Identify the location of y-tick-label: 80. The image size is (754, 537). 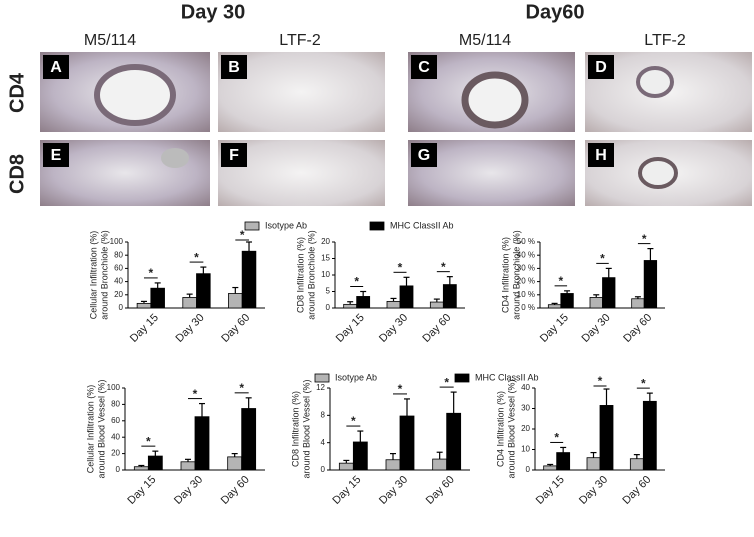
(115, 404).